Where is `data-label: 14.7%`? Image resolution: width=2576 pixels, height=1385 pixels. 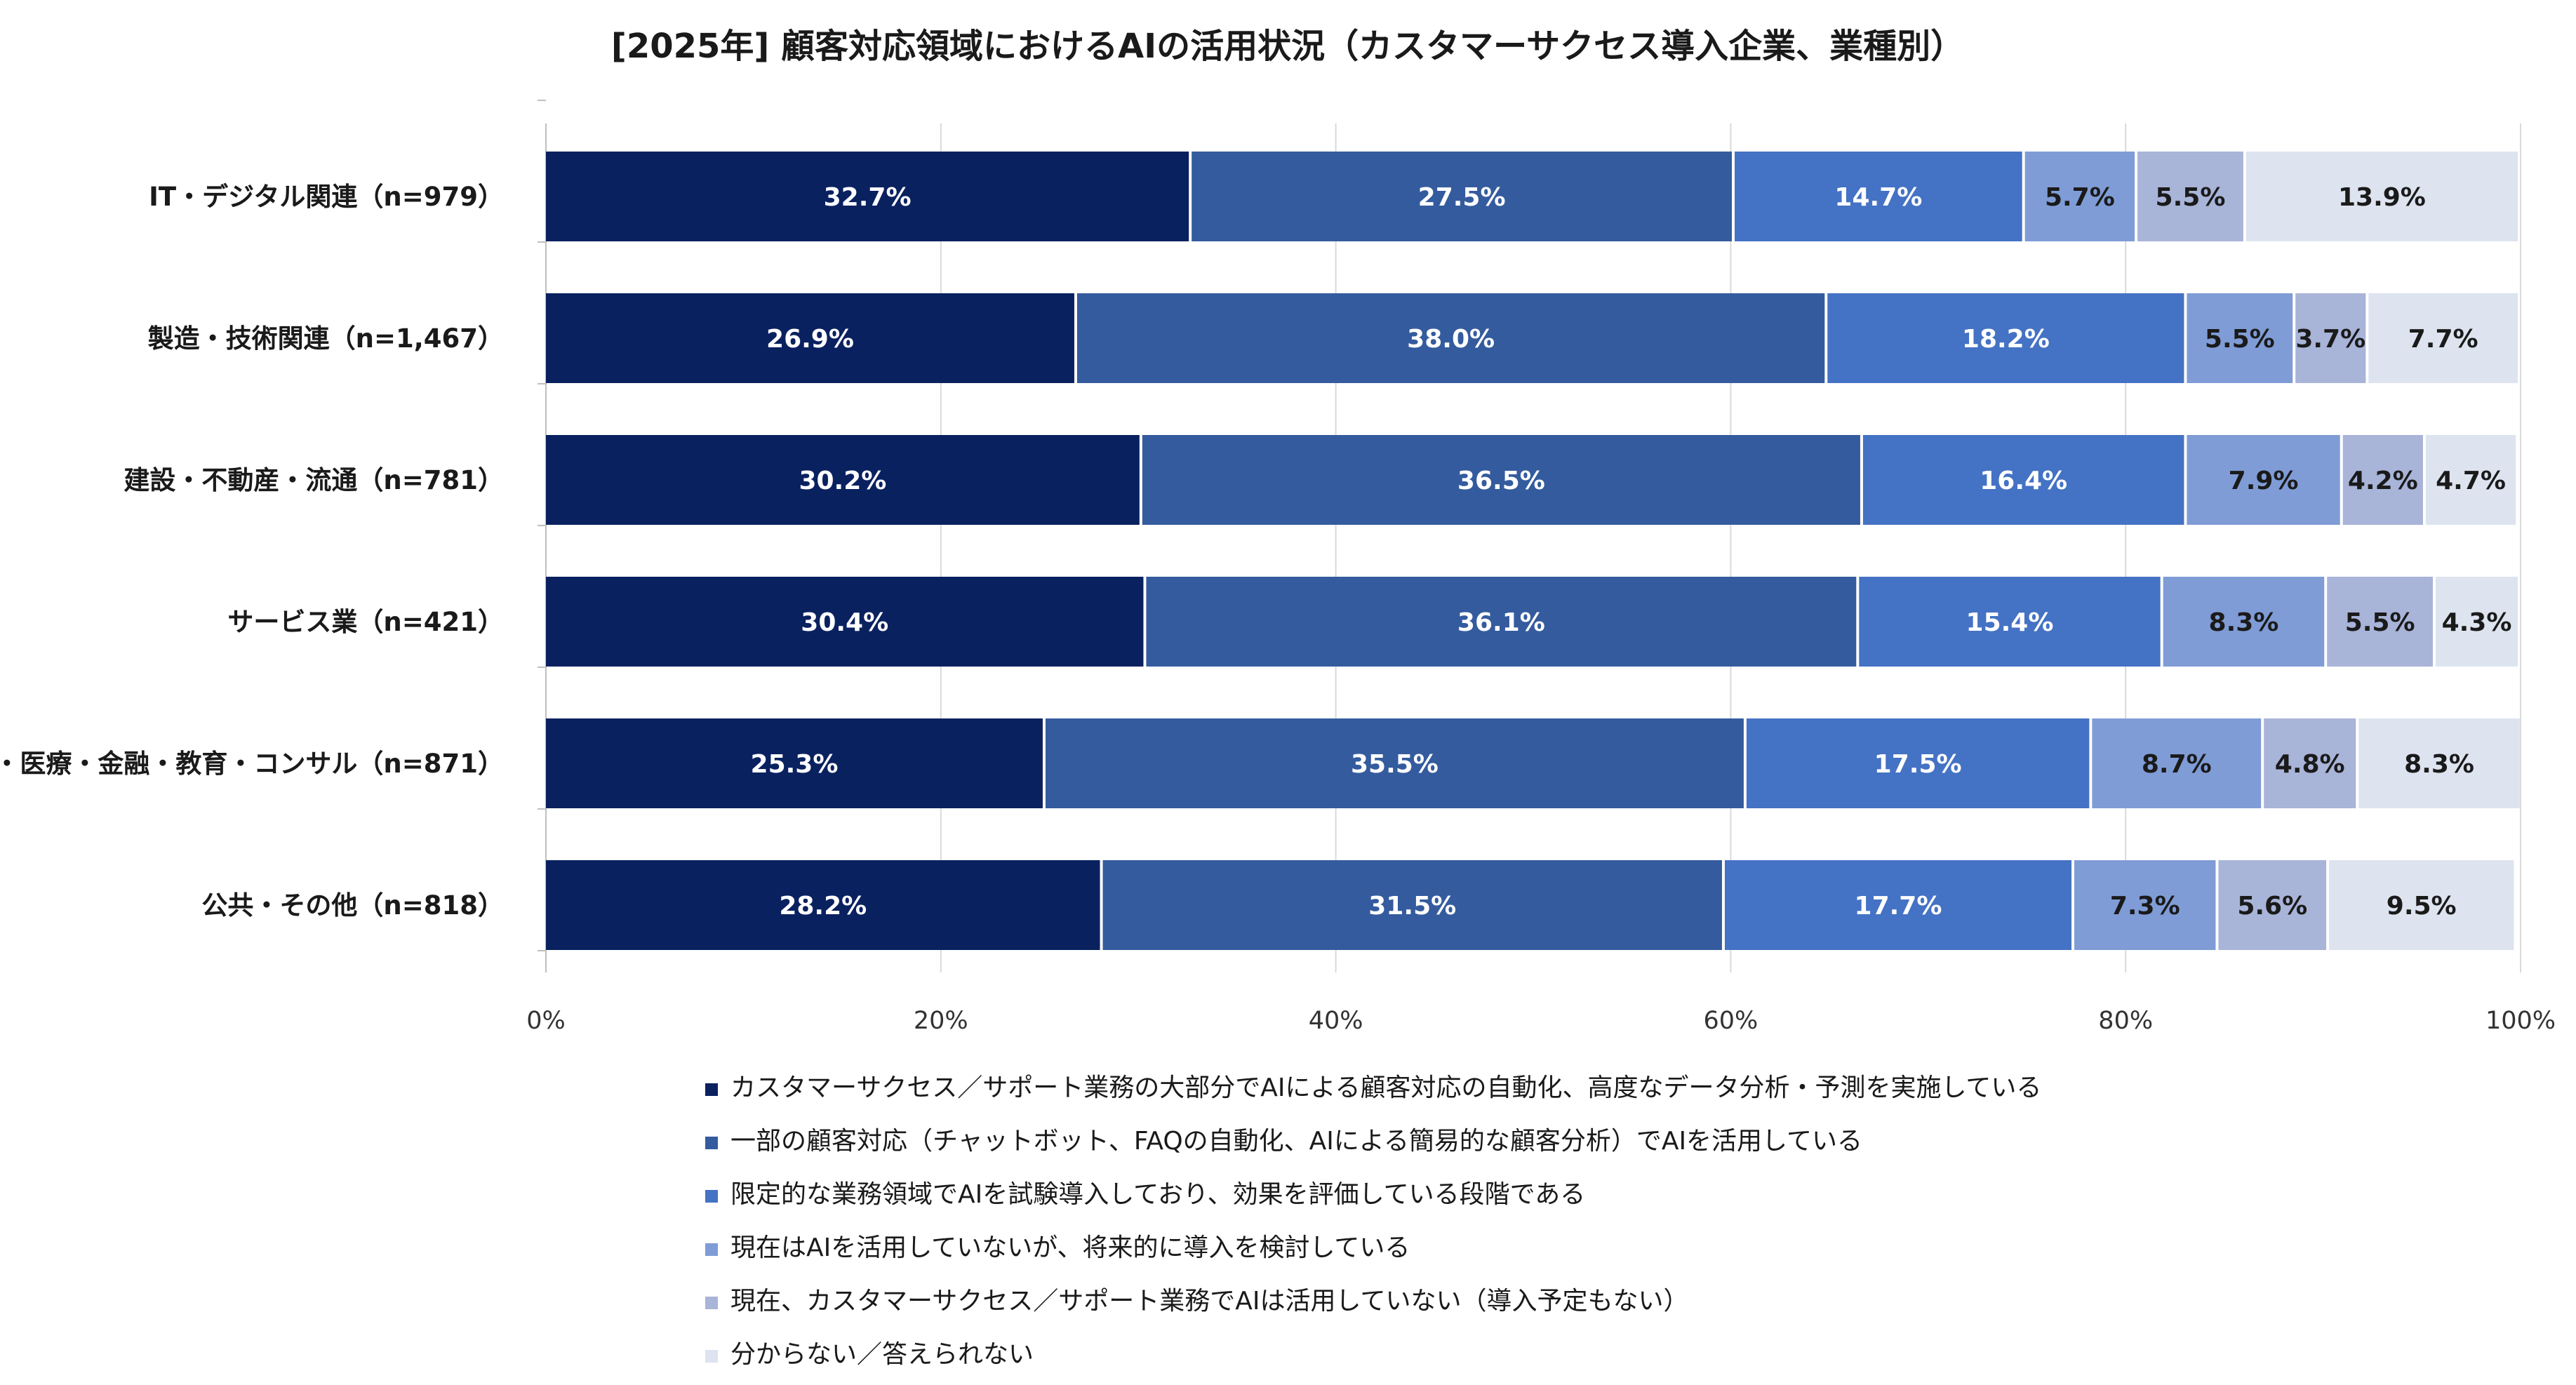 data-label: 14.7% is located at coordinates (1878, 198).